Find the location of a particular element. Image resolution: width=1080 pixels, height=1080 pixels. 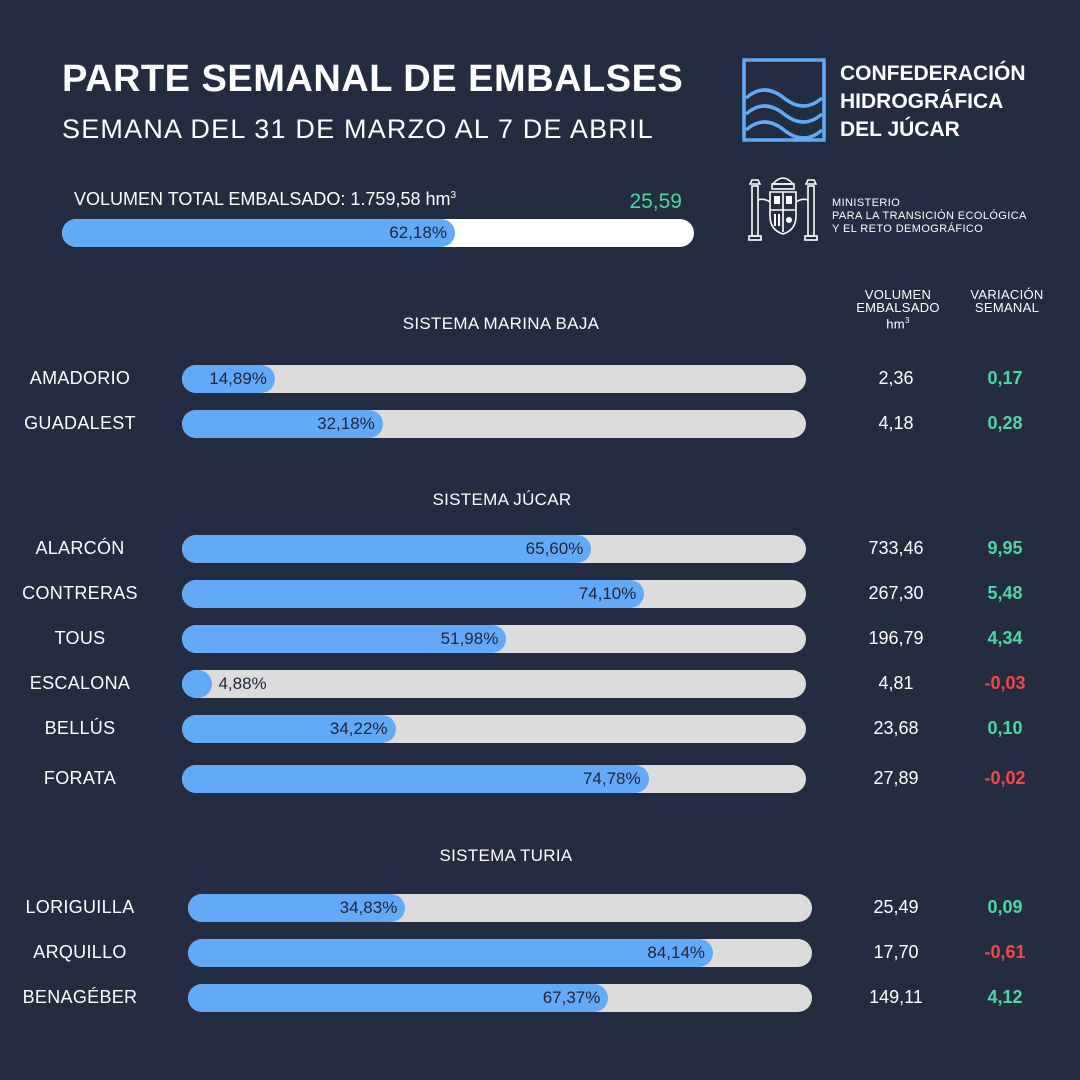

volume-column-header: VOLUMEN EMBALSADO hm3 is located at coordinates (898, 309).